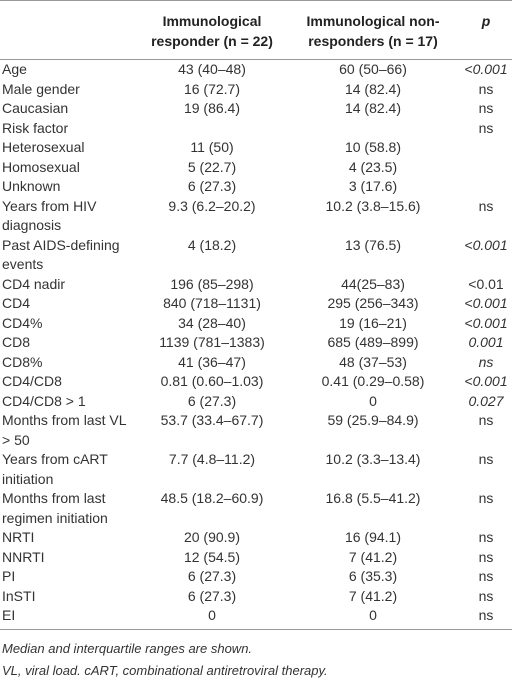 This screenshot has height=691, width=512. Describe the element at coordinates (32, 381) in the screenshot. I see `row-label: CD4/CD8` at that location.